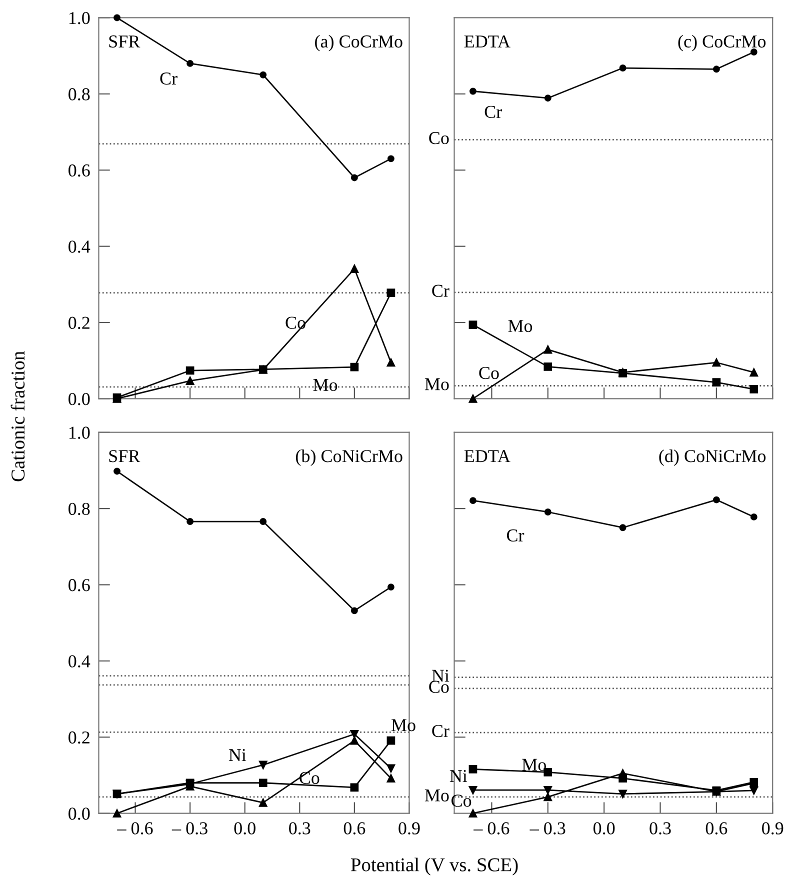  I want to click on y-axis-title: Cationic fraction, so click(17, 416).